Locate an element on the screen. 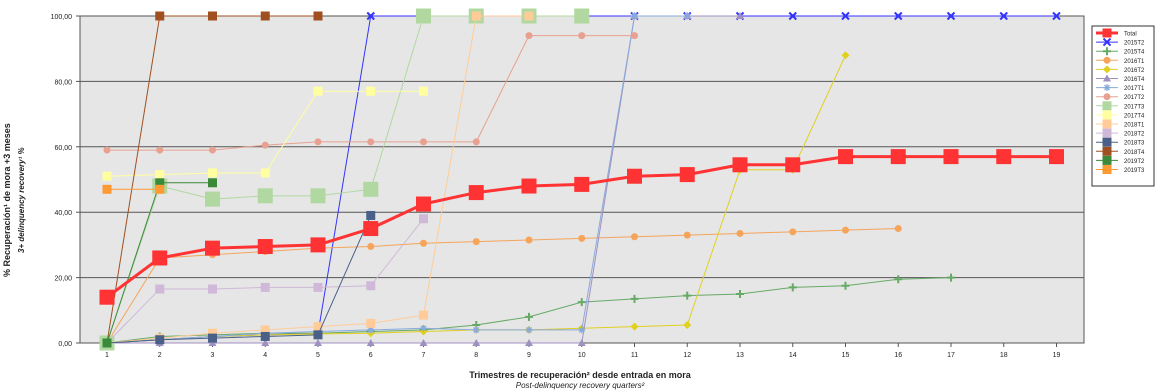 This screenshot has width=1159, height=392. y-tick-label: 0,00 is located at coordinates (65, 344).